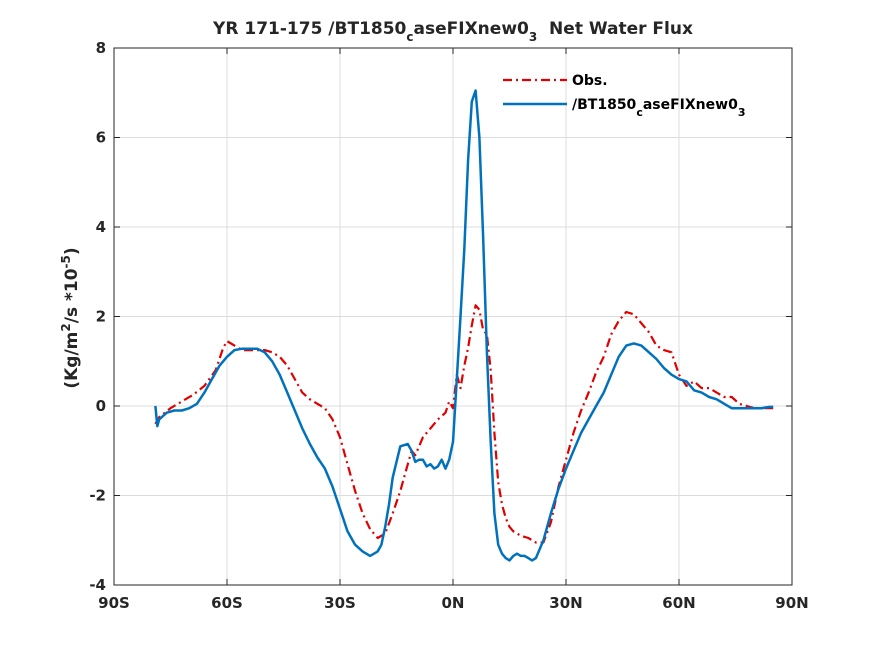  I want to click on ylabel-superscript-1: 2, so click(66, 327).